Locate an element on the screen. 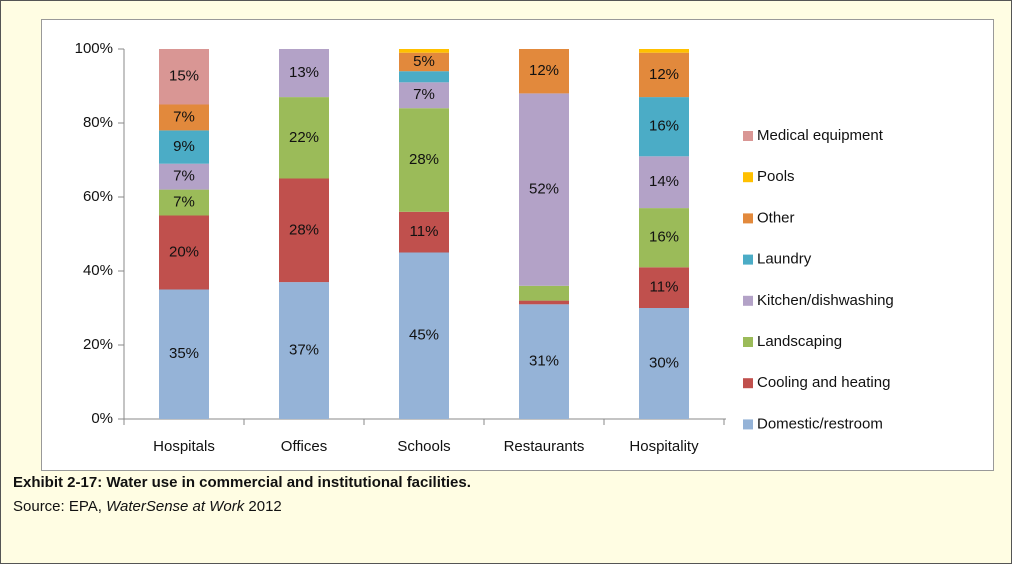  x-tick-label: Offices is located at coordinates (304, 446).